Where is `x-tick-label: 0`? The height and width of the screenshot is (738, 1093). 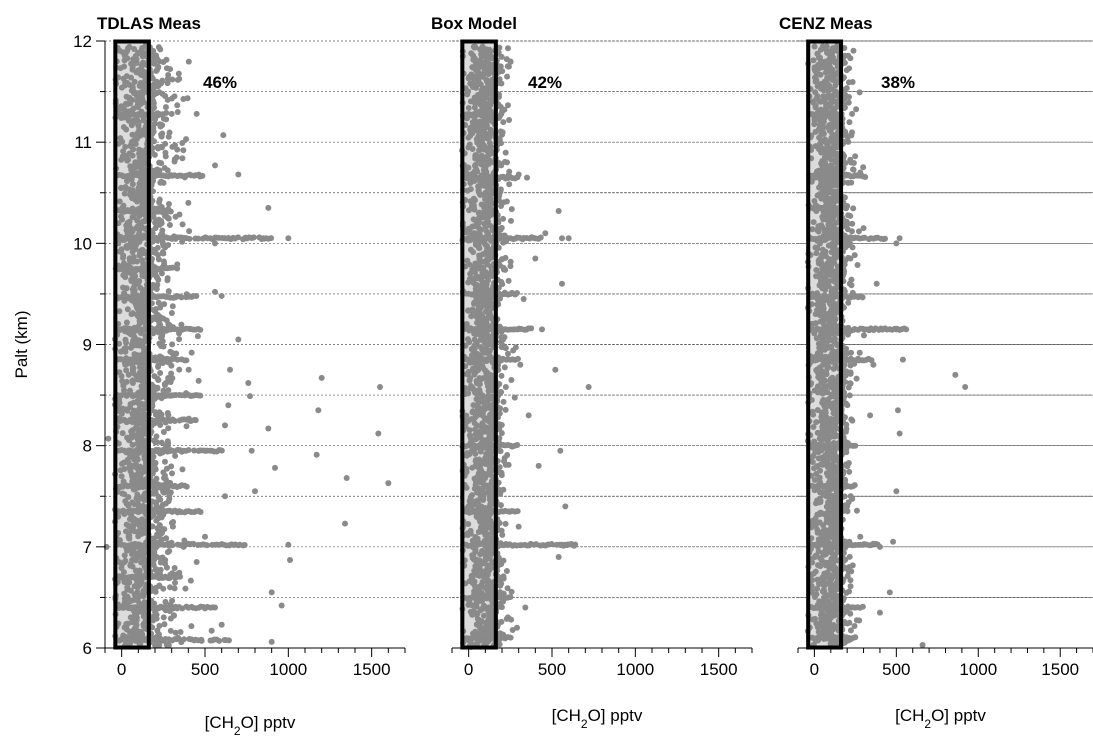 x-tick-label: 0 is located at coordinates (121, 669).